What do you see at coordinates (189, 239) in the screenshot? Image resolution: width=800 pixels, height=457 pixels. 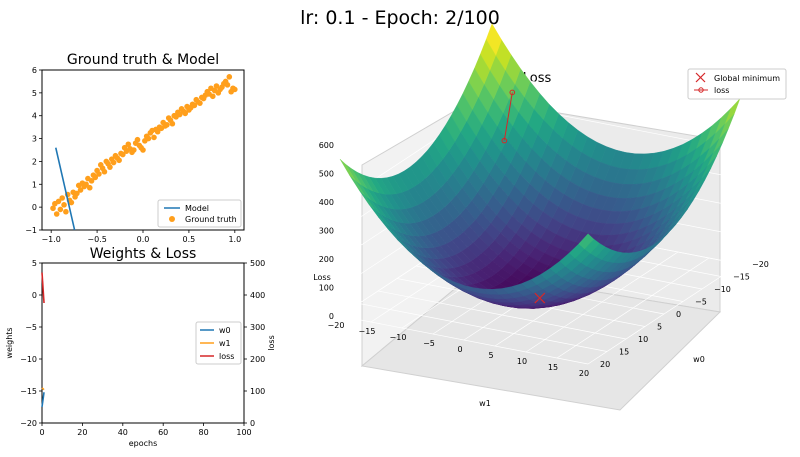 I see `x-tick-label: 0.5` at bounding box center [189, 239].